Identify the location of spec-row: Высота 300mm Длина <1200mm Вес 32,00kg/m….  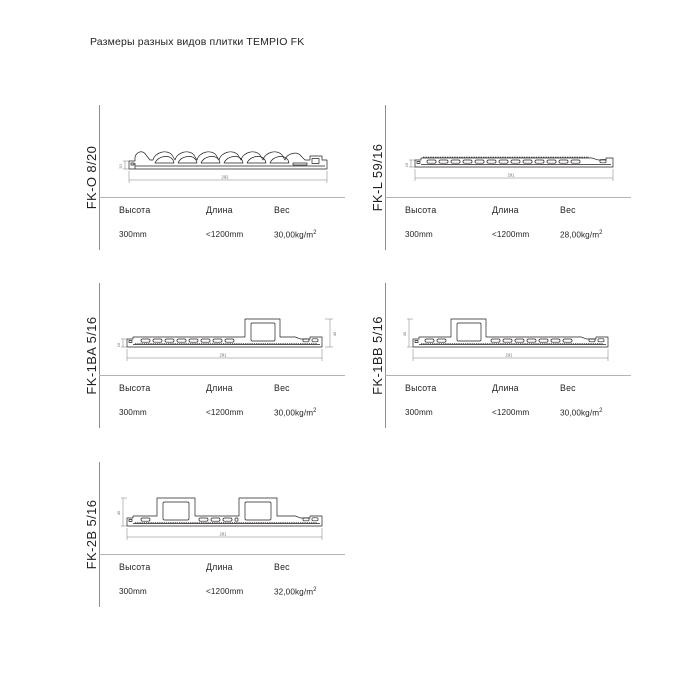
(224, 585).